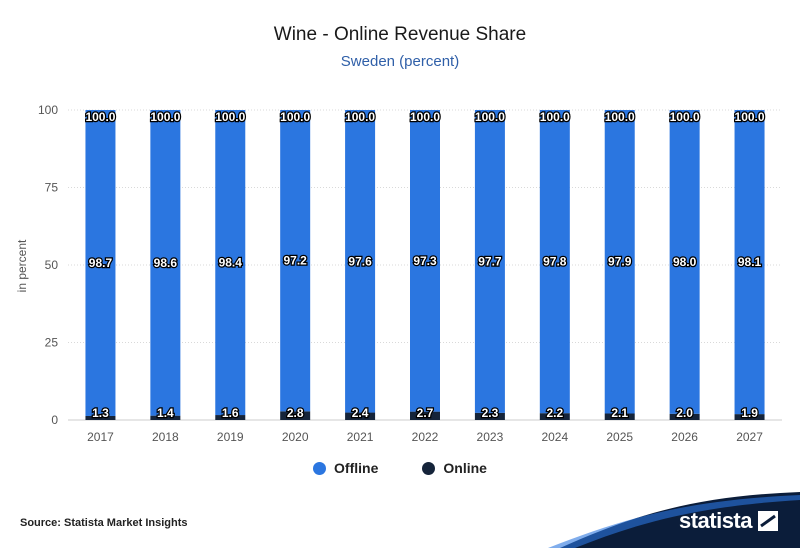  I want to click on x-tick-label: 2020, so click(295, 437).